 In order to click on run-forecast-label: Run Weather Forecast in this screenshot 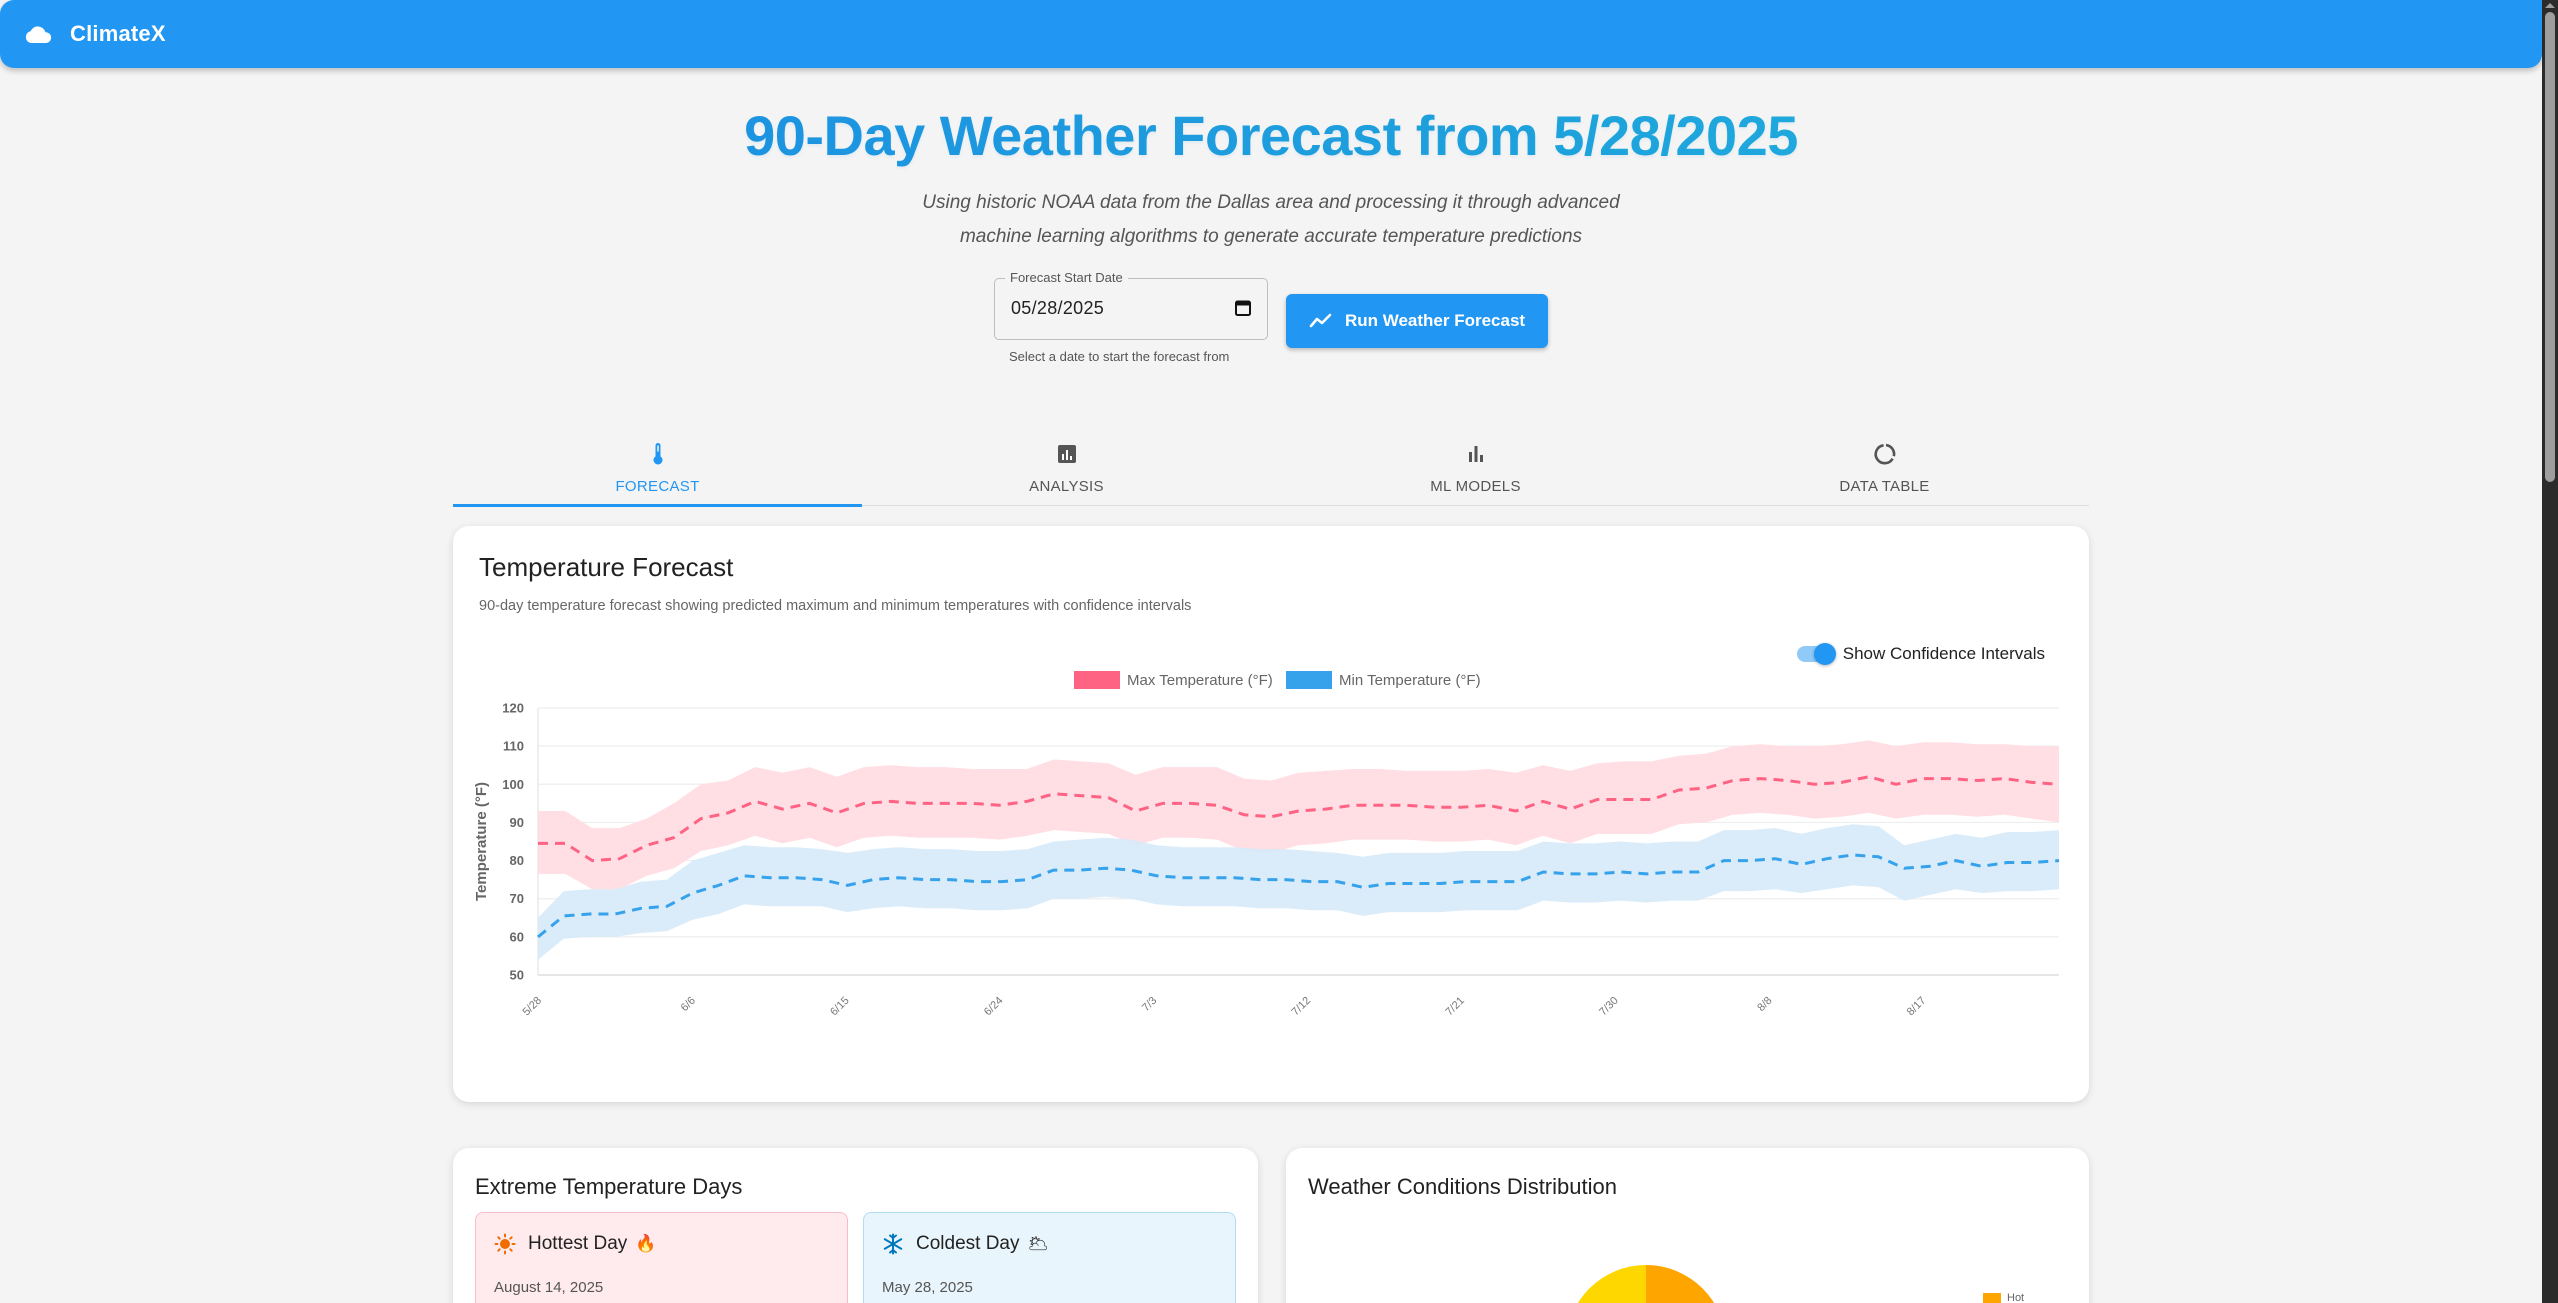, I will do `click(1435, 320)`.